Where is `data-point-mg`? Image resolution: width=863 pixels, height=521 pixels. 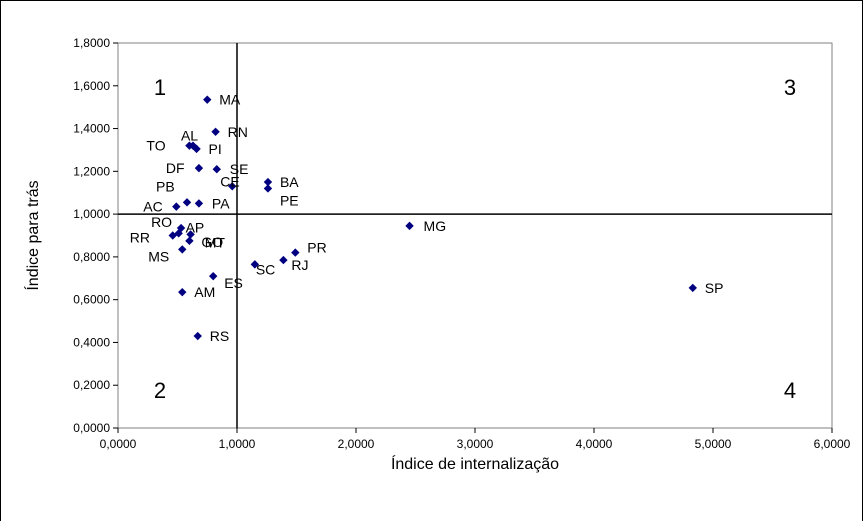 data-point-mg is located at coordinates (409, 226).